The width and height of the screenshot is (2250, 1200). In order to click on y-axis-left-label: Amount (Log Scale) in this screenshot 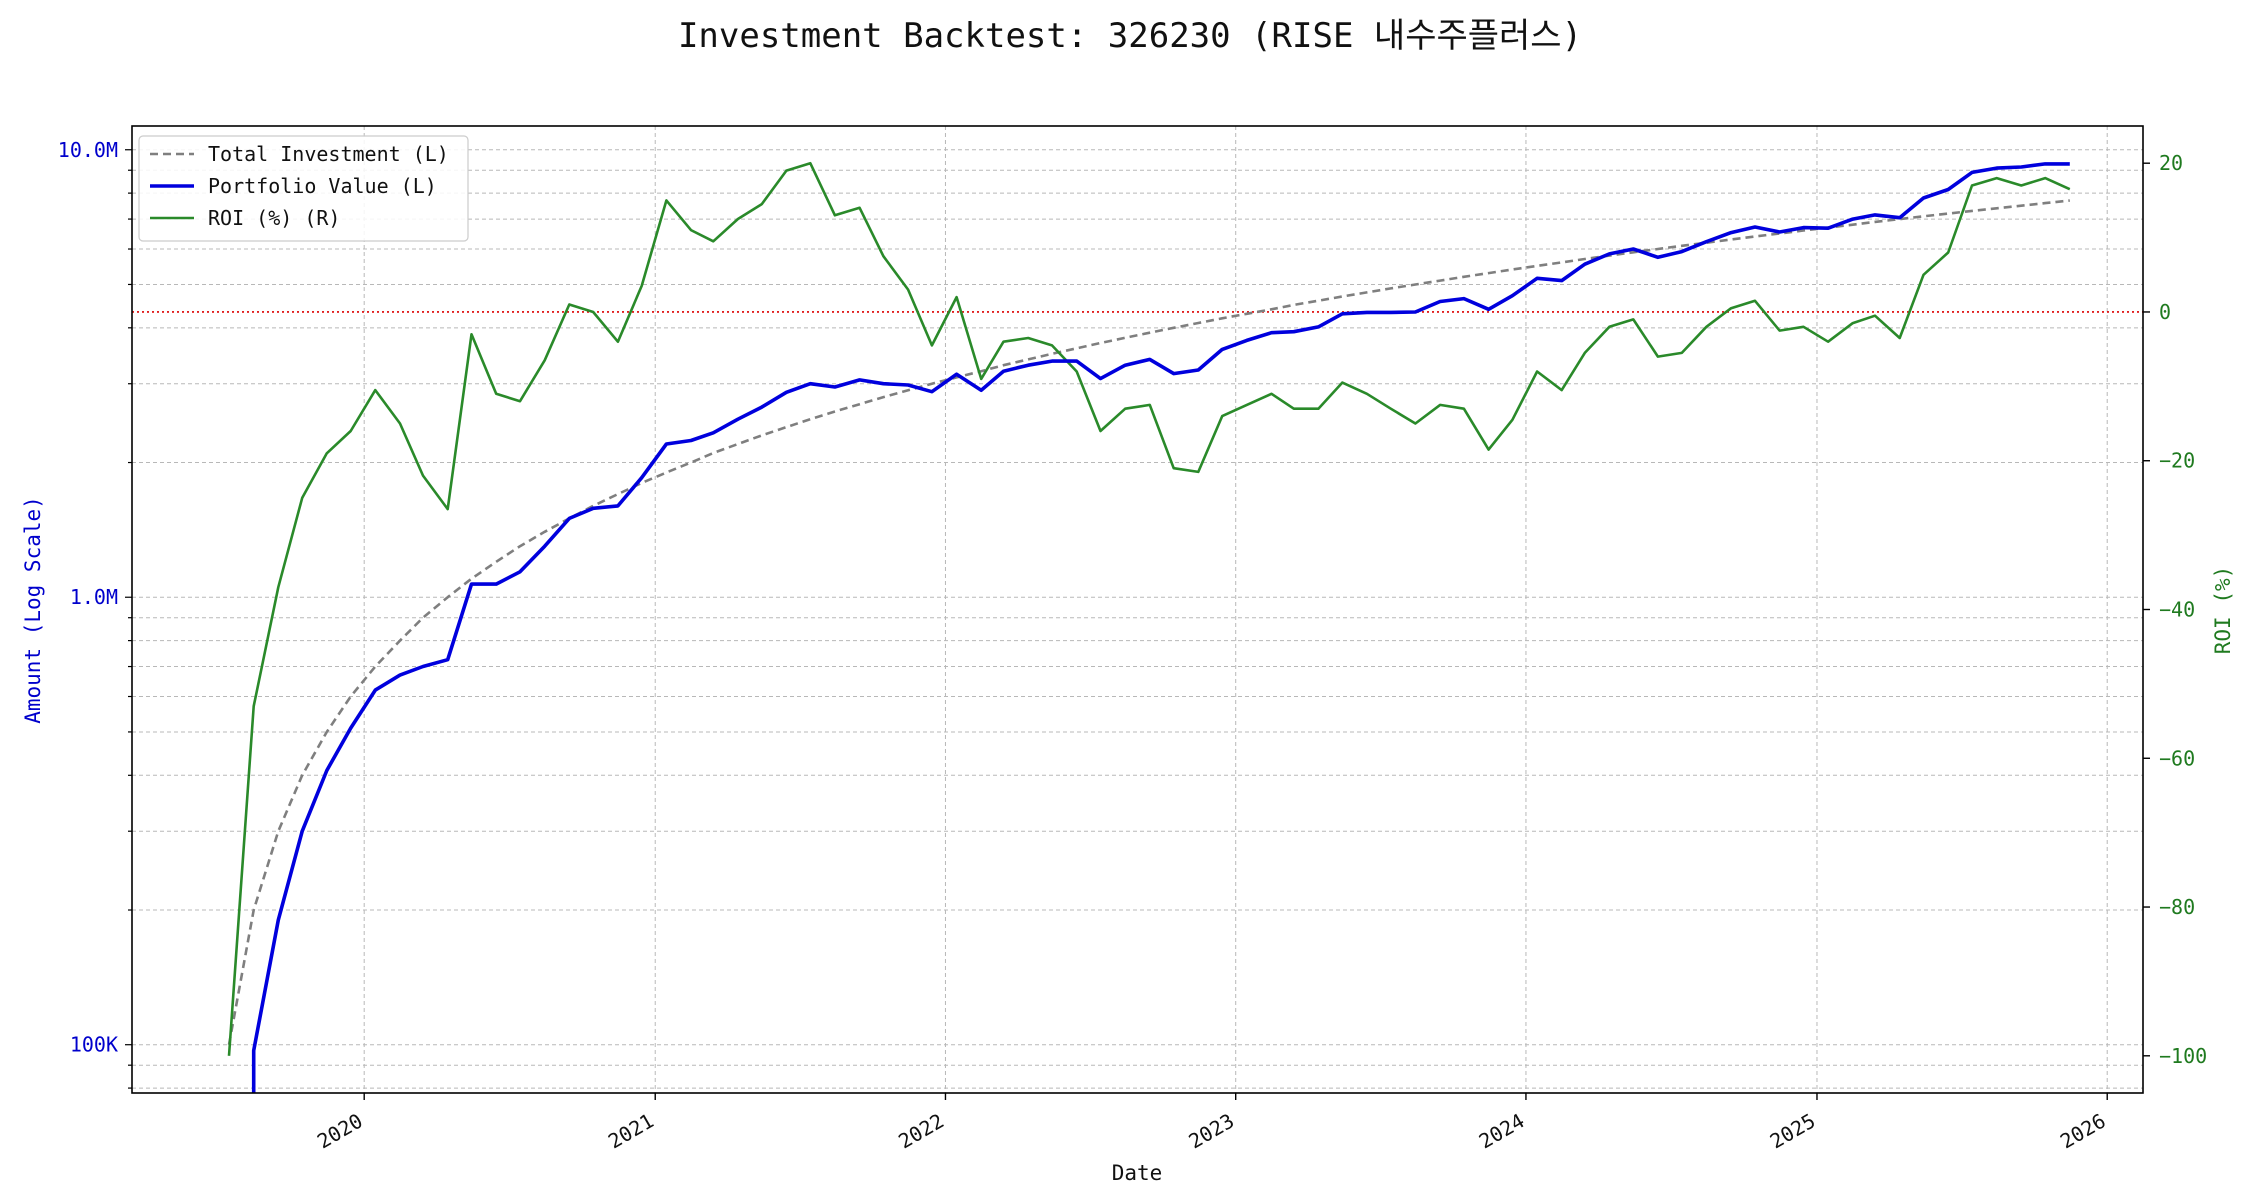, I will do `click(33, 610)`.